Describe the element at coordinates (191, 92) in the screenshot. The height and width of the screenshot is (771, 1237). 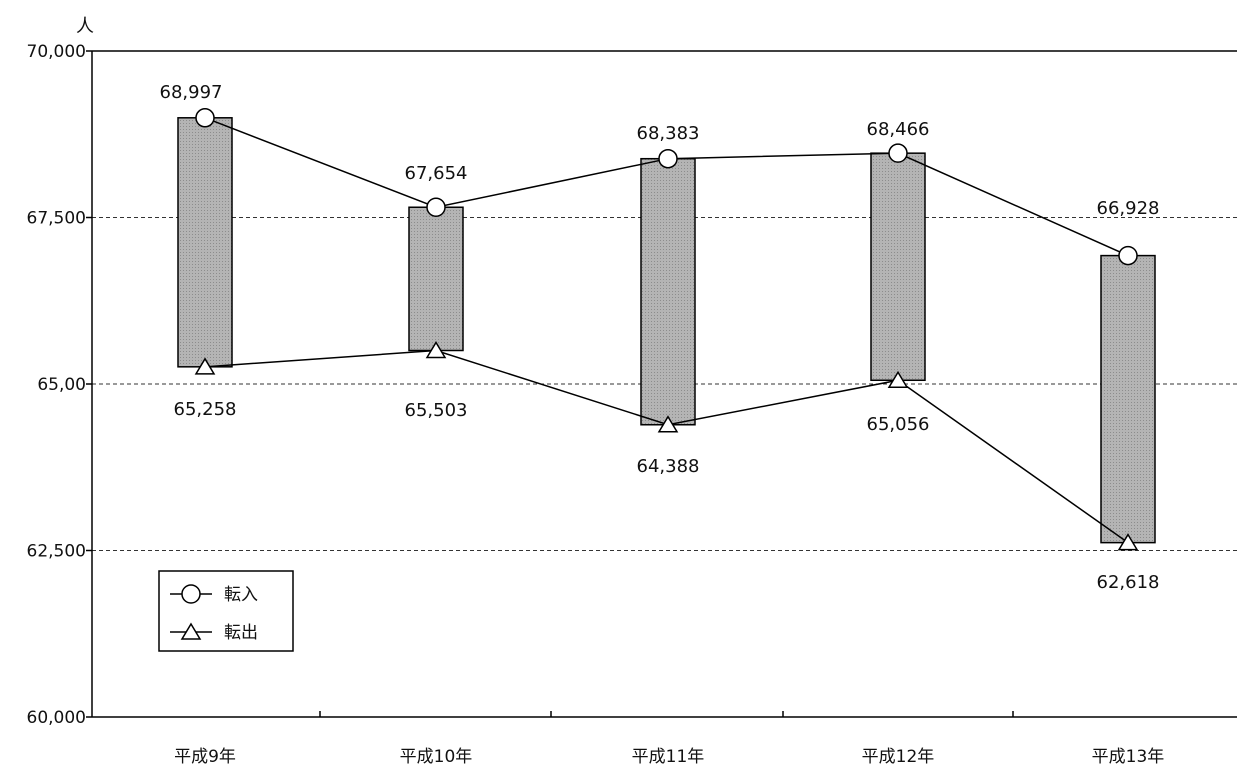
I see `data-label-inflow-1: 68,997` at that location.